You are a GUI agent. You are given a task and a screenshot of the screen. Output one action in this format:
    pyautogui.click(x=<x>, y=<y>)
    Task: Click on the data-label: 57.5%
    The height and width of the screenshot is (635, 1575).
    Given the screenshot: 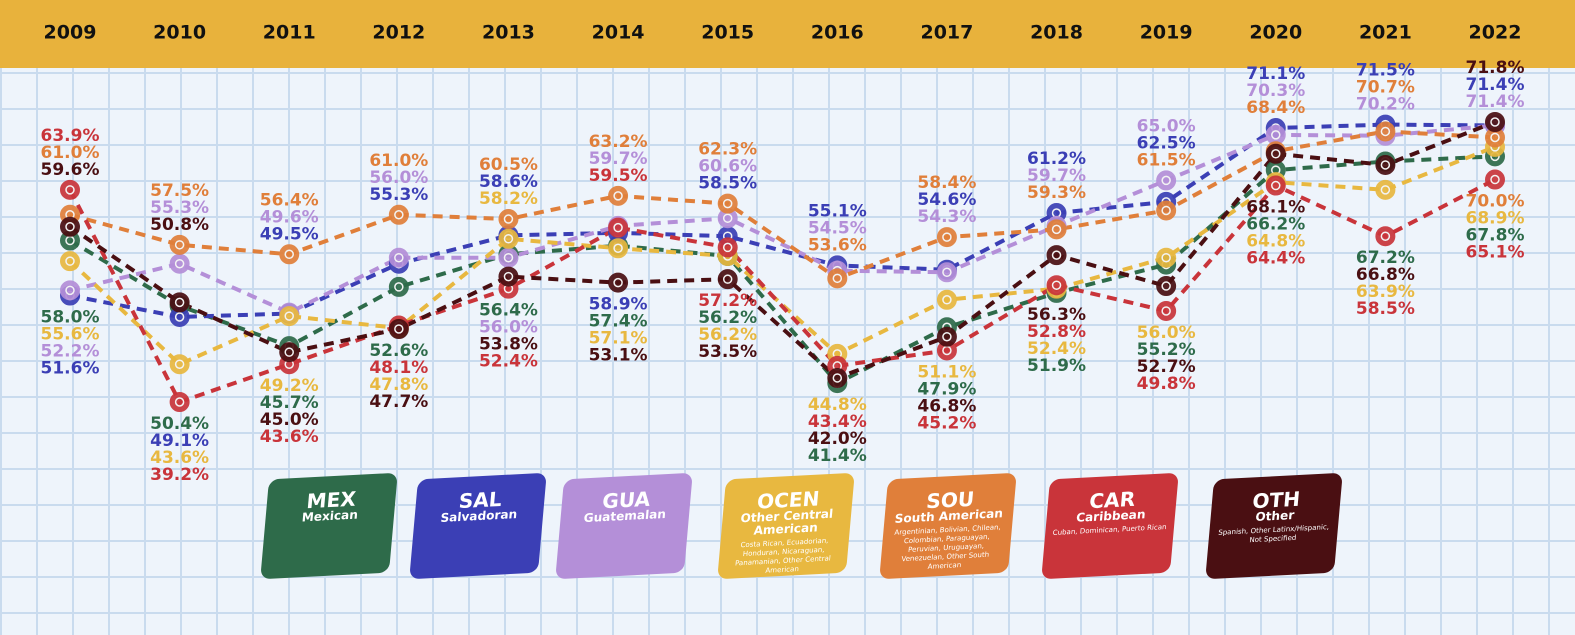 What is the action you would take?
    pyautogui.click(x=179, y=191)
    